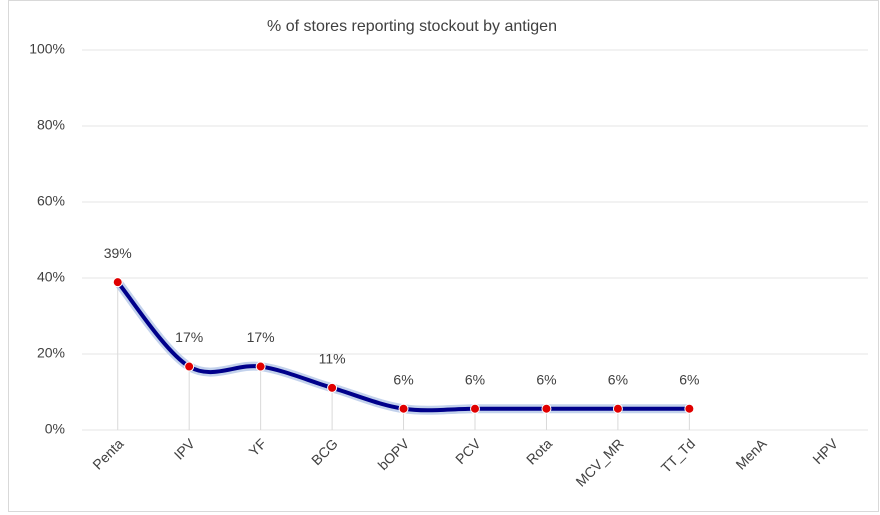 The width and height of the screenshot is (880, 515). What do you see at coordinates (47, 49) in the screenshot?
I see `y-tick-label: 100%` at bounding box center [47, 49].